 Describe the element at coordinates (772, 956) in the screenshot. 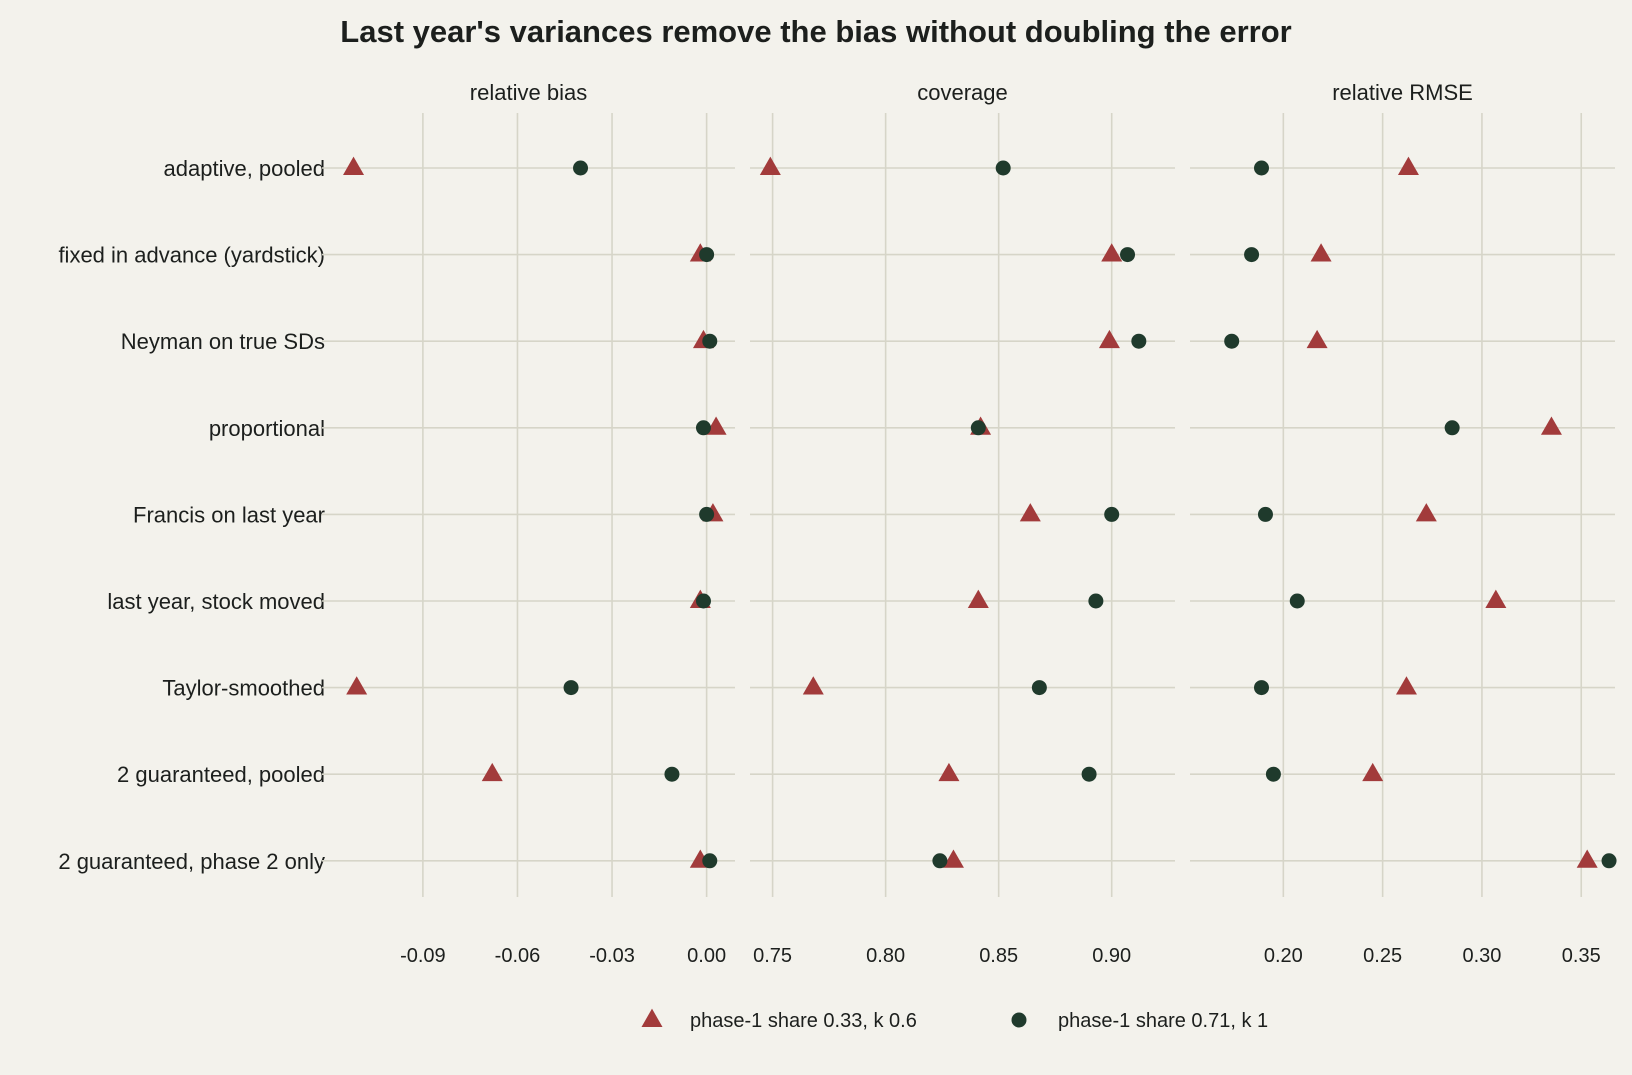

I see `tick-label-1-0: 0.75` at that location.